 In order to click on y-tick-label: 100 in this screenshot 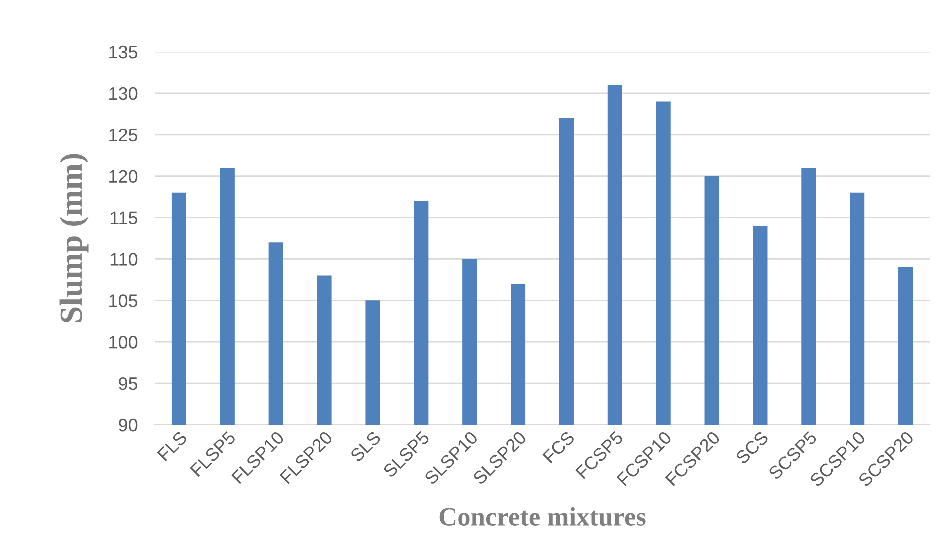, I will do `click(124, 342)`.